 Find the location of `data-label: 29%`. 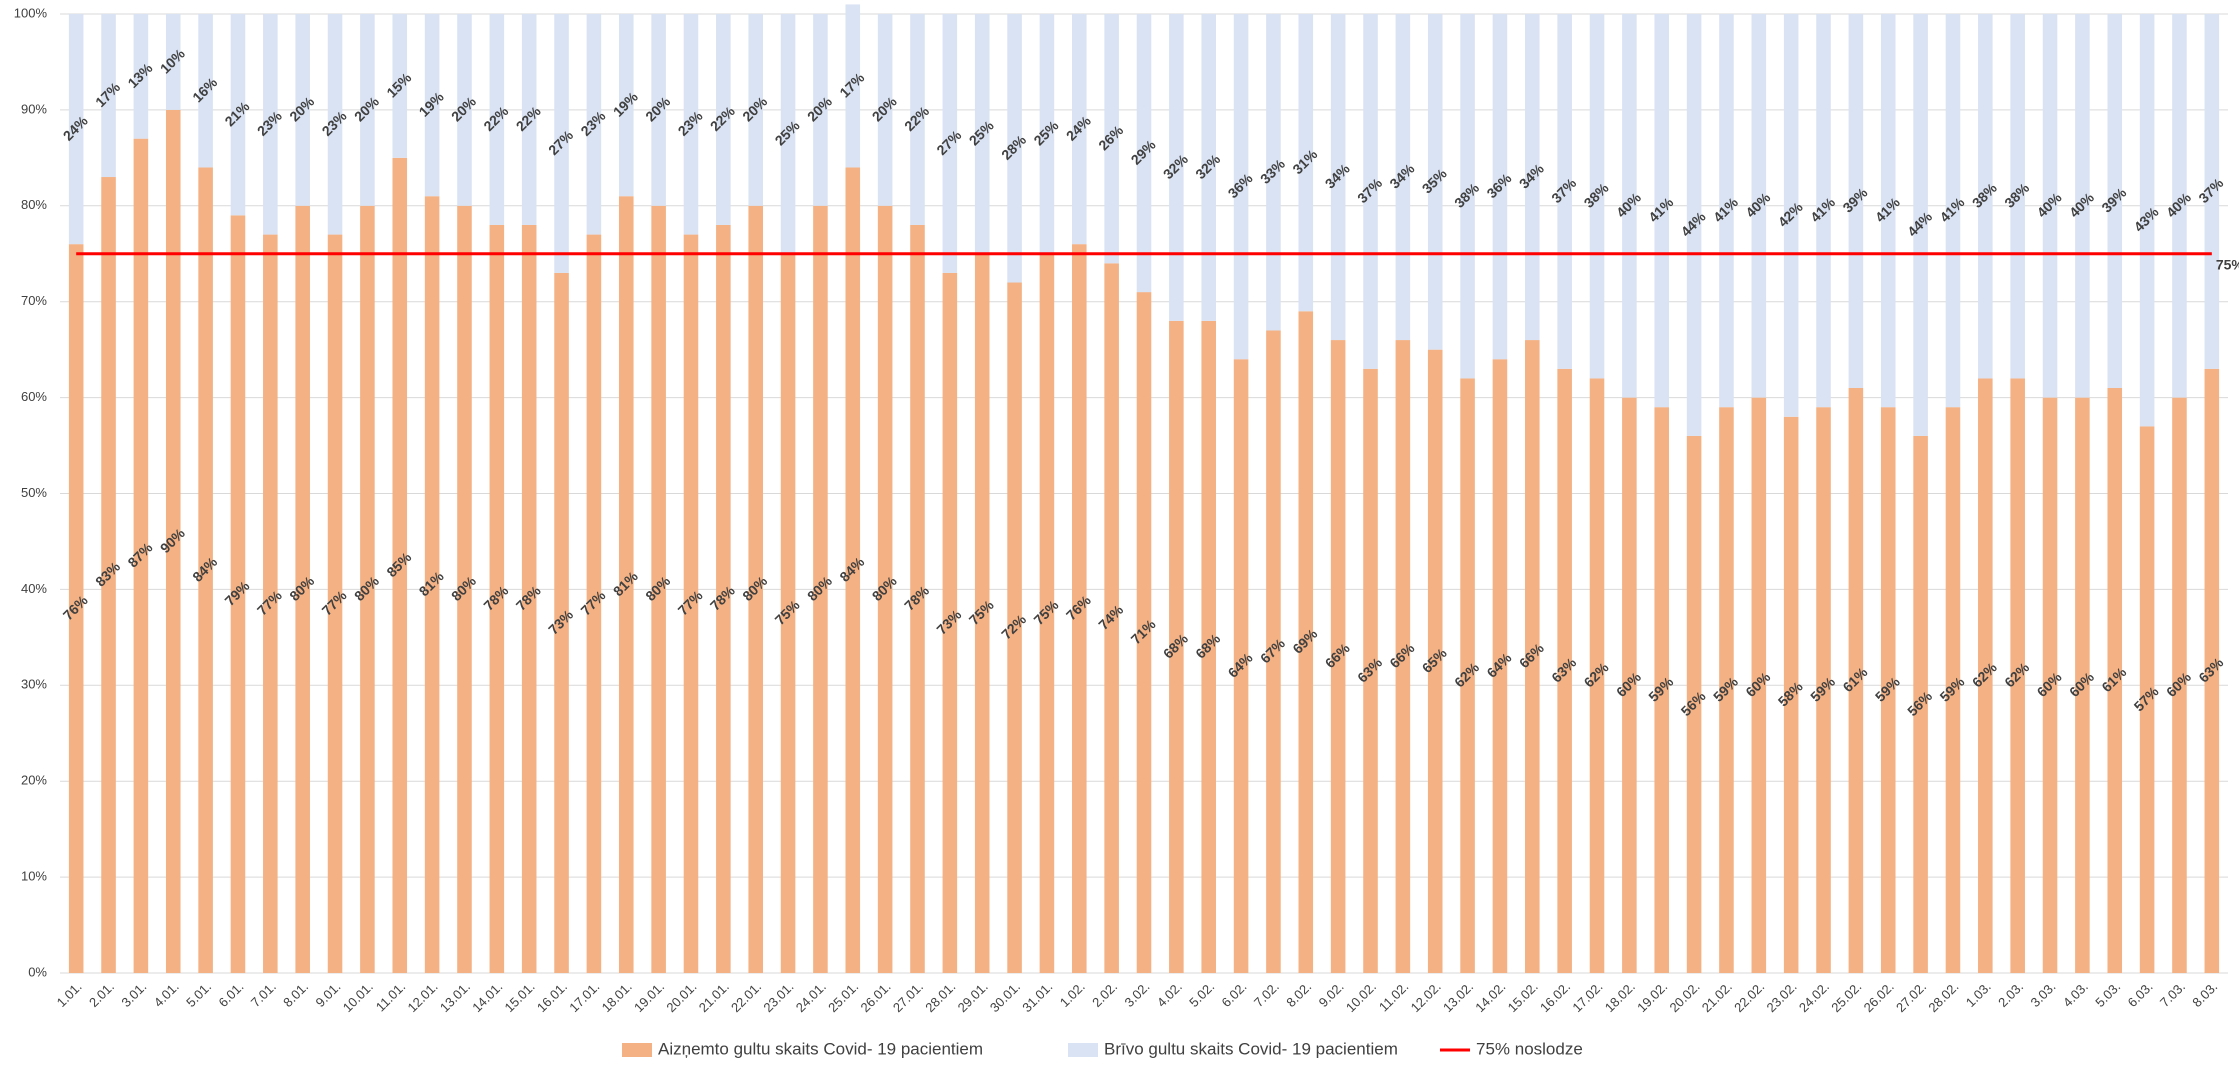

data-label: 29% is located at coordinates (1144, 152).